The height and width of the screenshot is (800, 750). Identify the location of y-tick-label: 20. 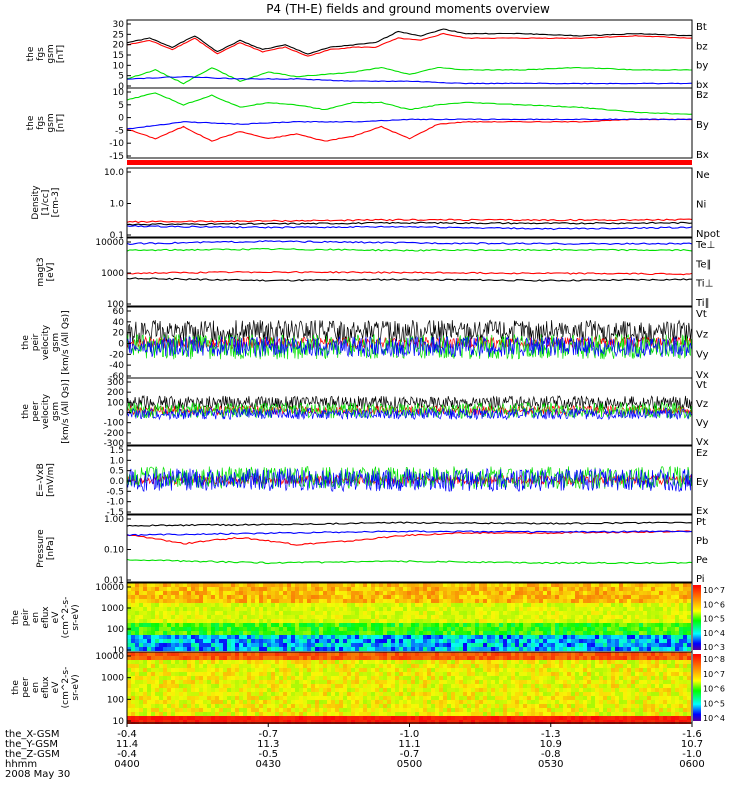
(119, 46).